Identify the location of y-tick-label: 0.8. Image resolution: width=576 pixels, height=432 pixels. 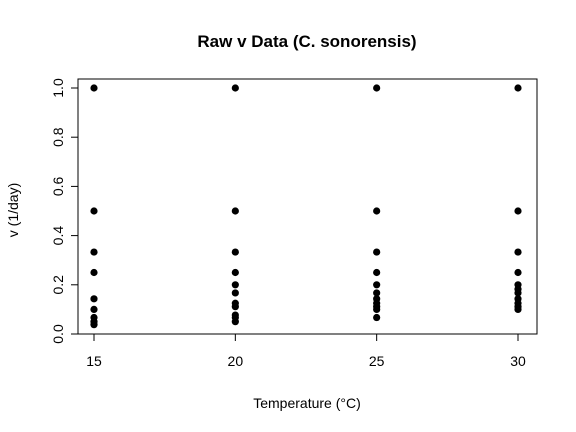
(58, 137).